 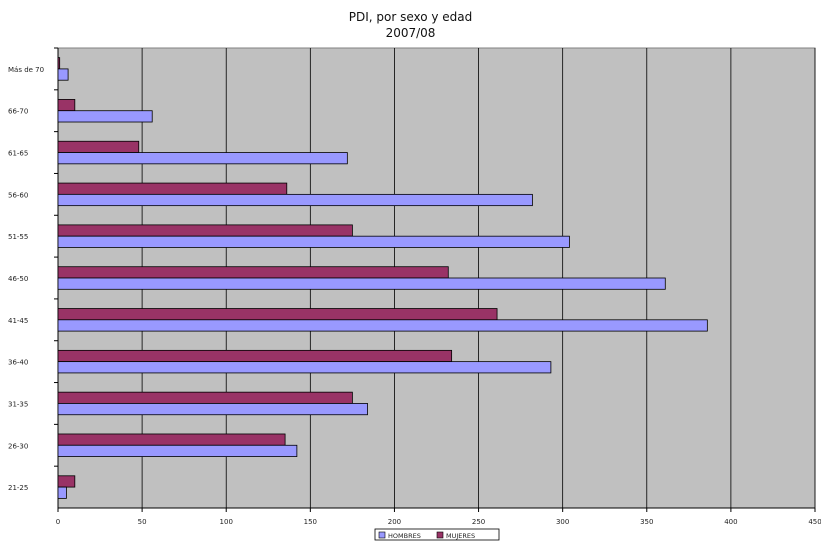 I want to click on legend-label-hombres: HOMBRES, so click(x=404, y=536).